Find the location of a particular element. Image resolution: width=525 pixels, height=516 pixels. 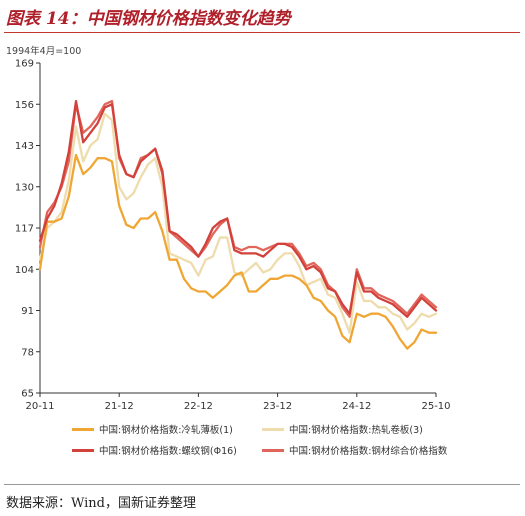

x-tick-label: 20-11 is located at coordinates (39, 406).